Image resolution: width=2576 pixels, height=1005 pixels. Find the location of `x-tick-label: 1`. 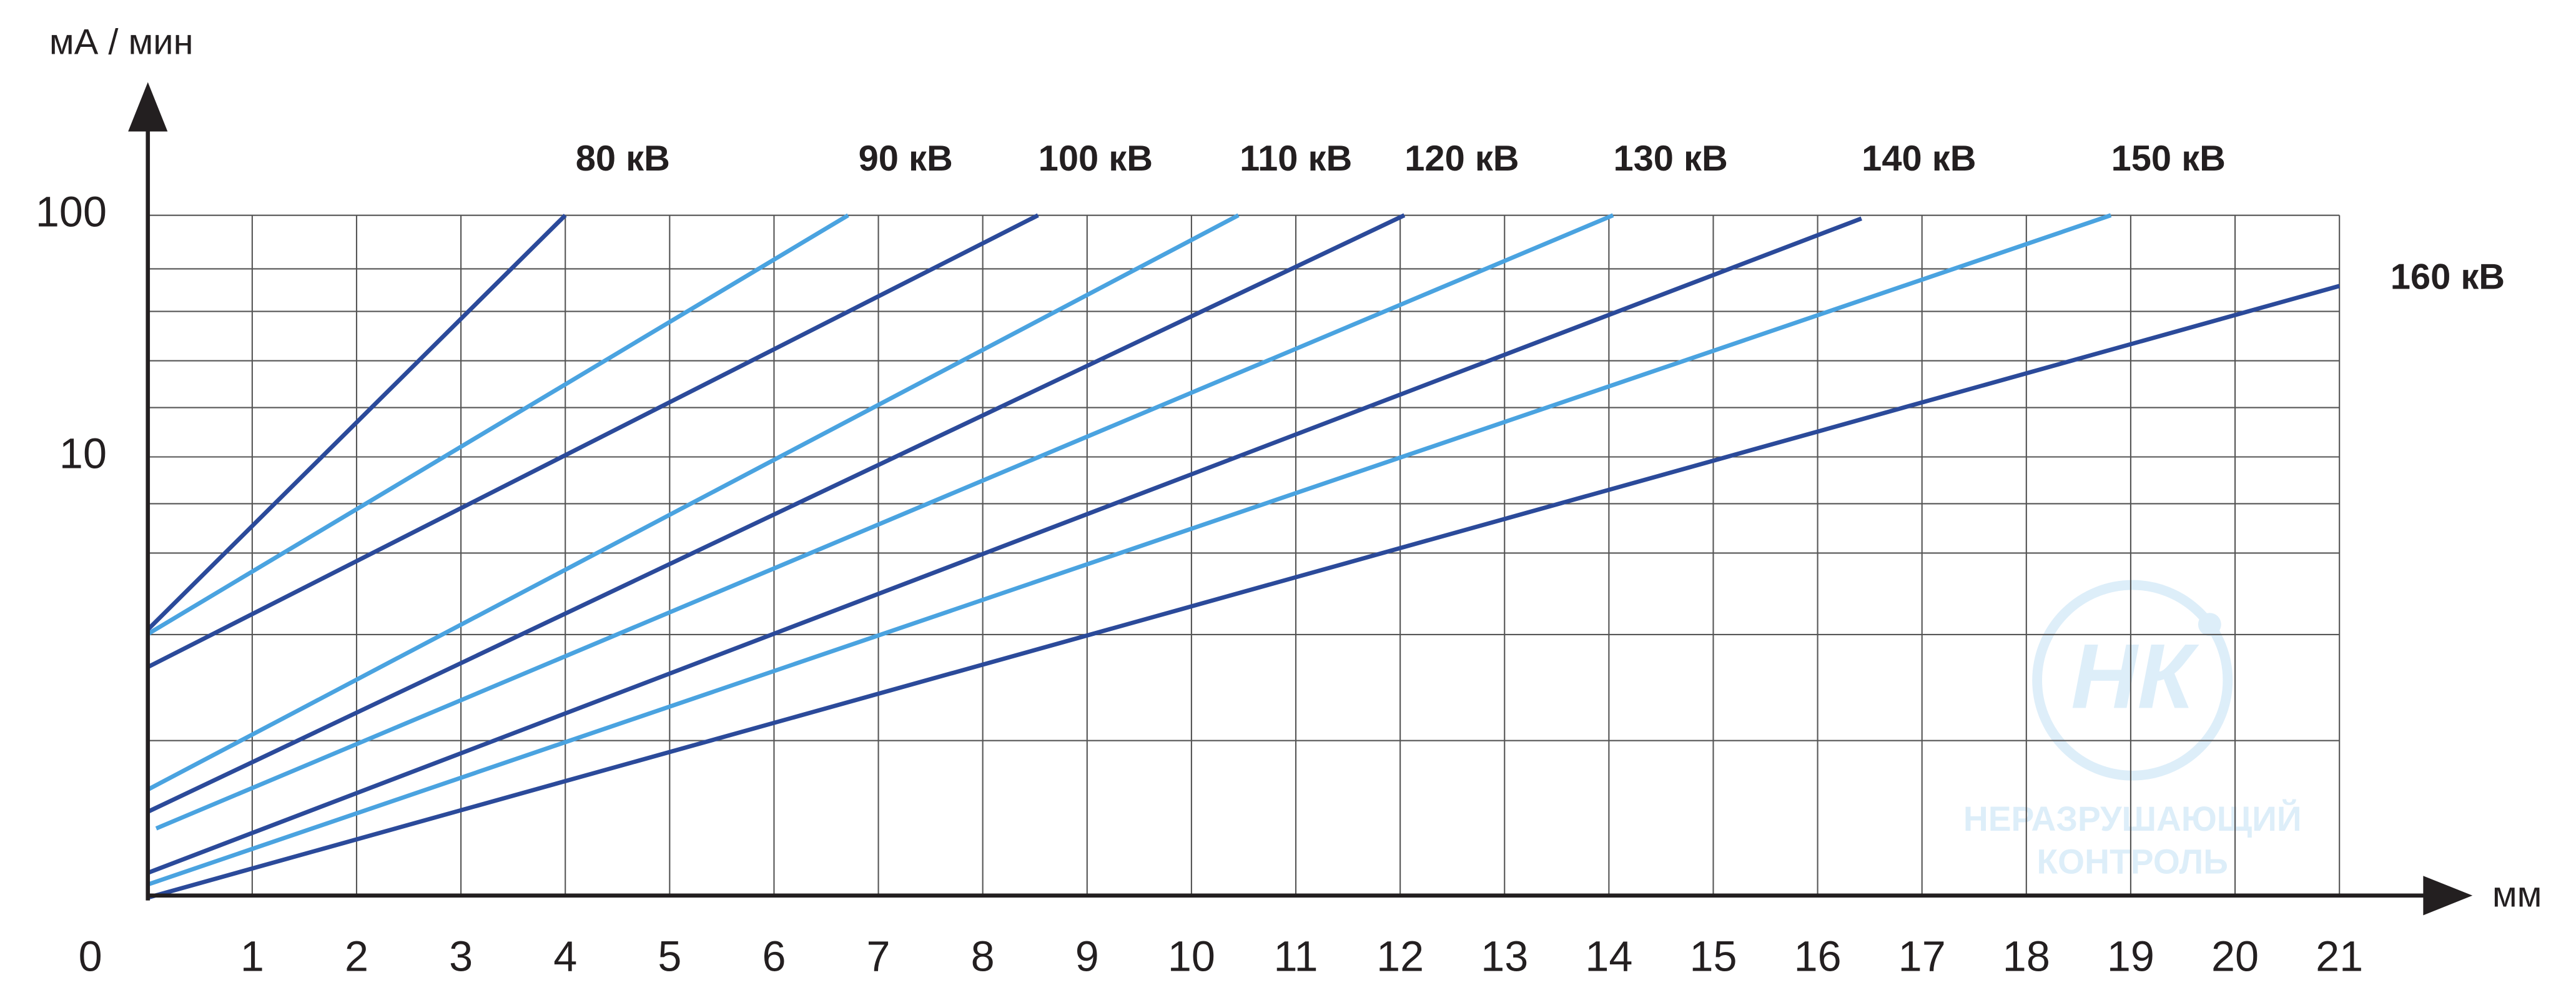

x-tick-label: 1 is located at coordinates (252, 956).